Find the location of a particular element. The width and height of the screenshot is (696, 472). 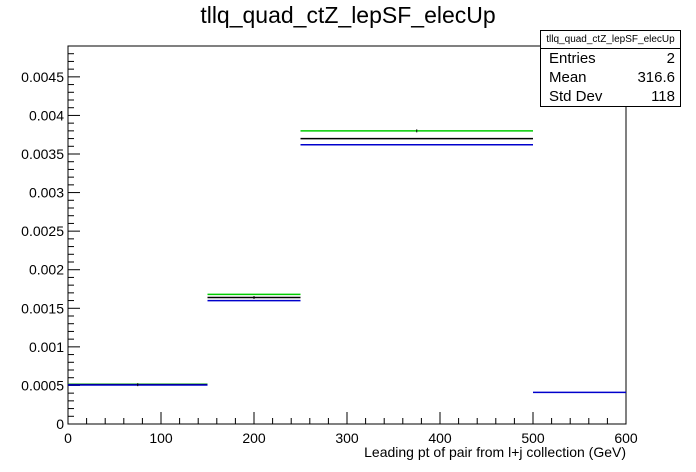

y-tick-label: 0.004 is located at coordinates (46, 115).